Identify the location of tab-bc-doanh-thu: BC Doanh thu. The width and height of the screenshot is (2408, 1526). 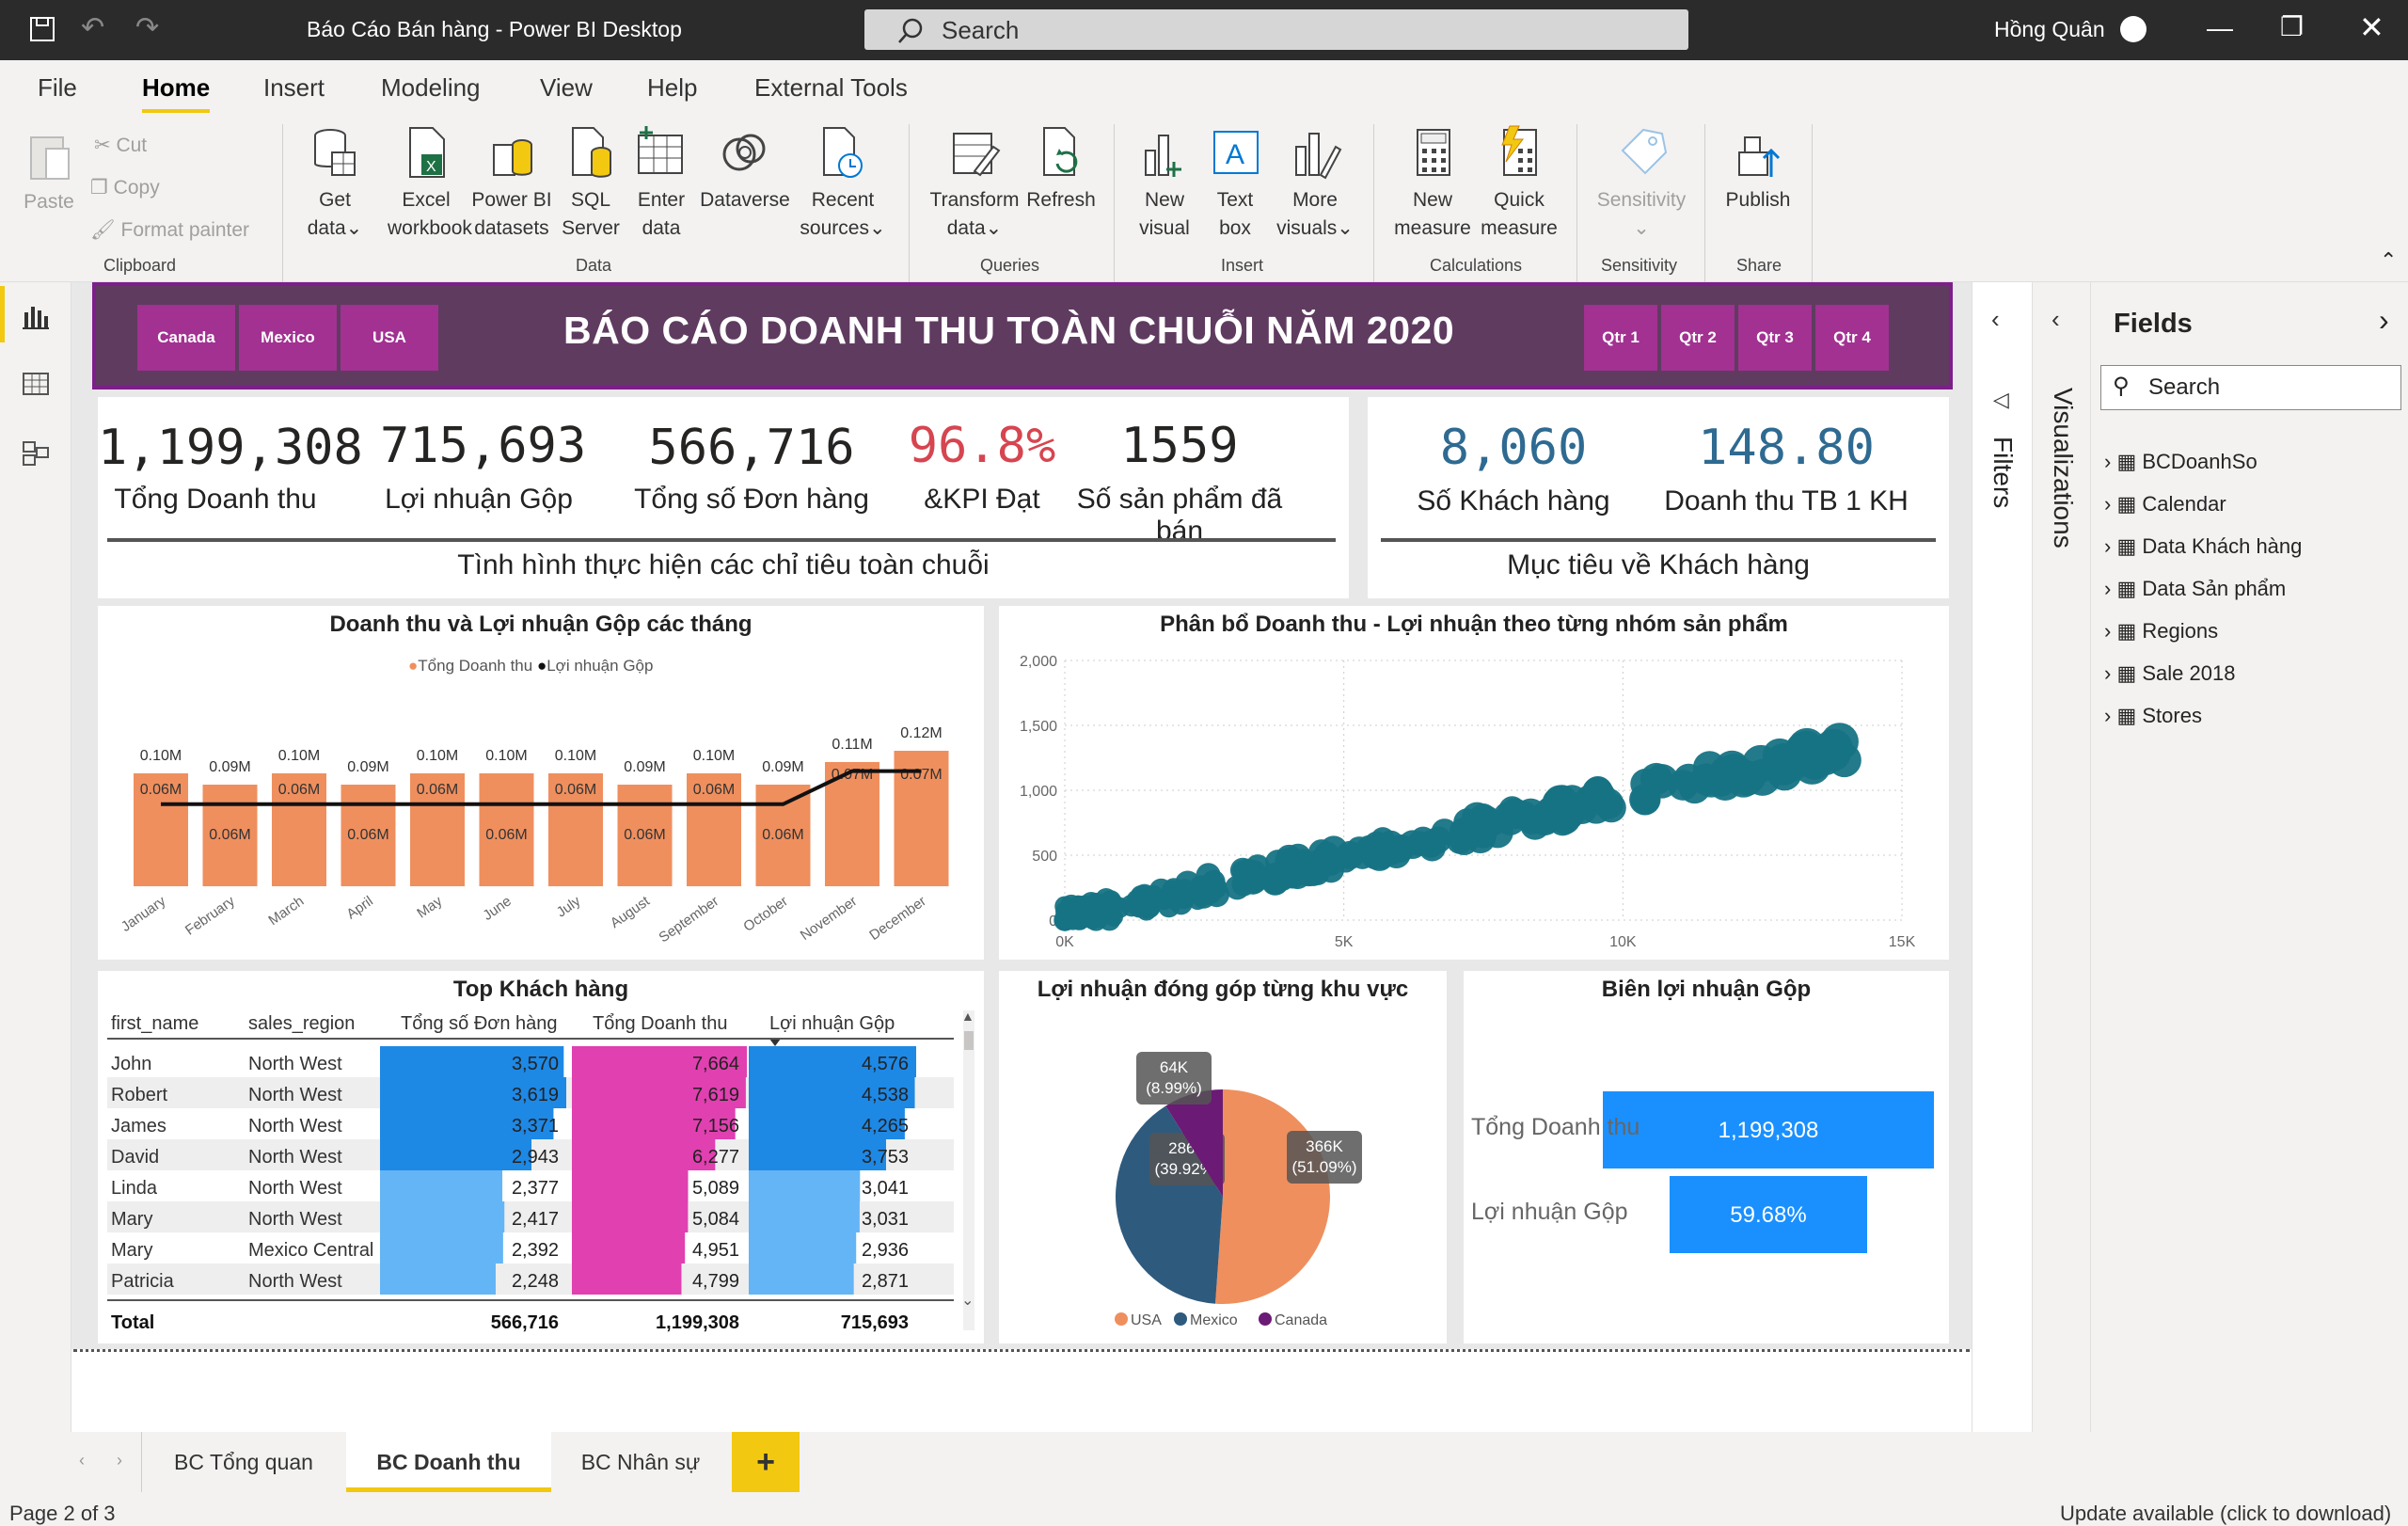
(449, 1462).